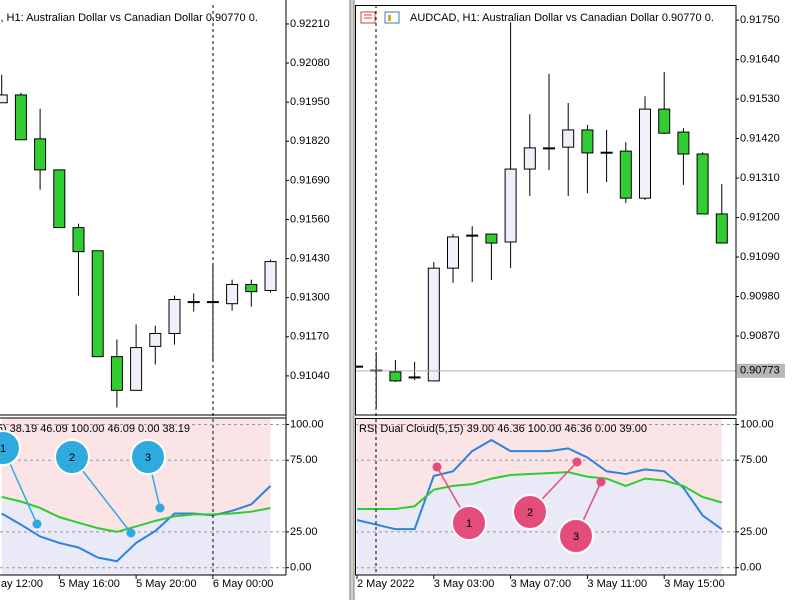 The image size is (800, 600). Describe the element at coordinates (760, 99) in the screenshot. I see `y-tick-label: 0.91530` at that location.